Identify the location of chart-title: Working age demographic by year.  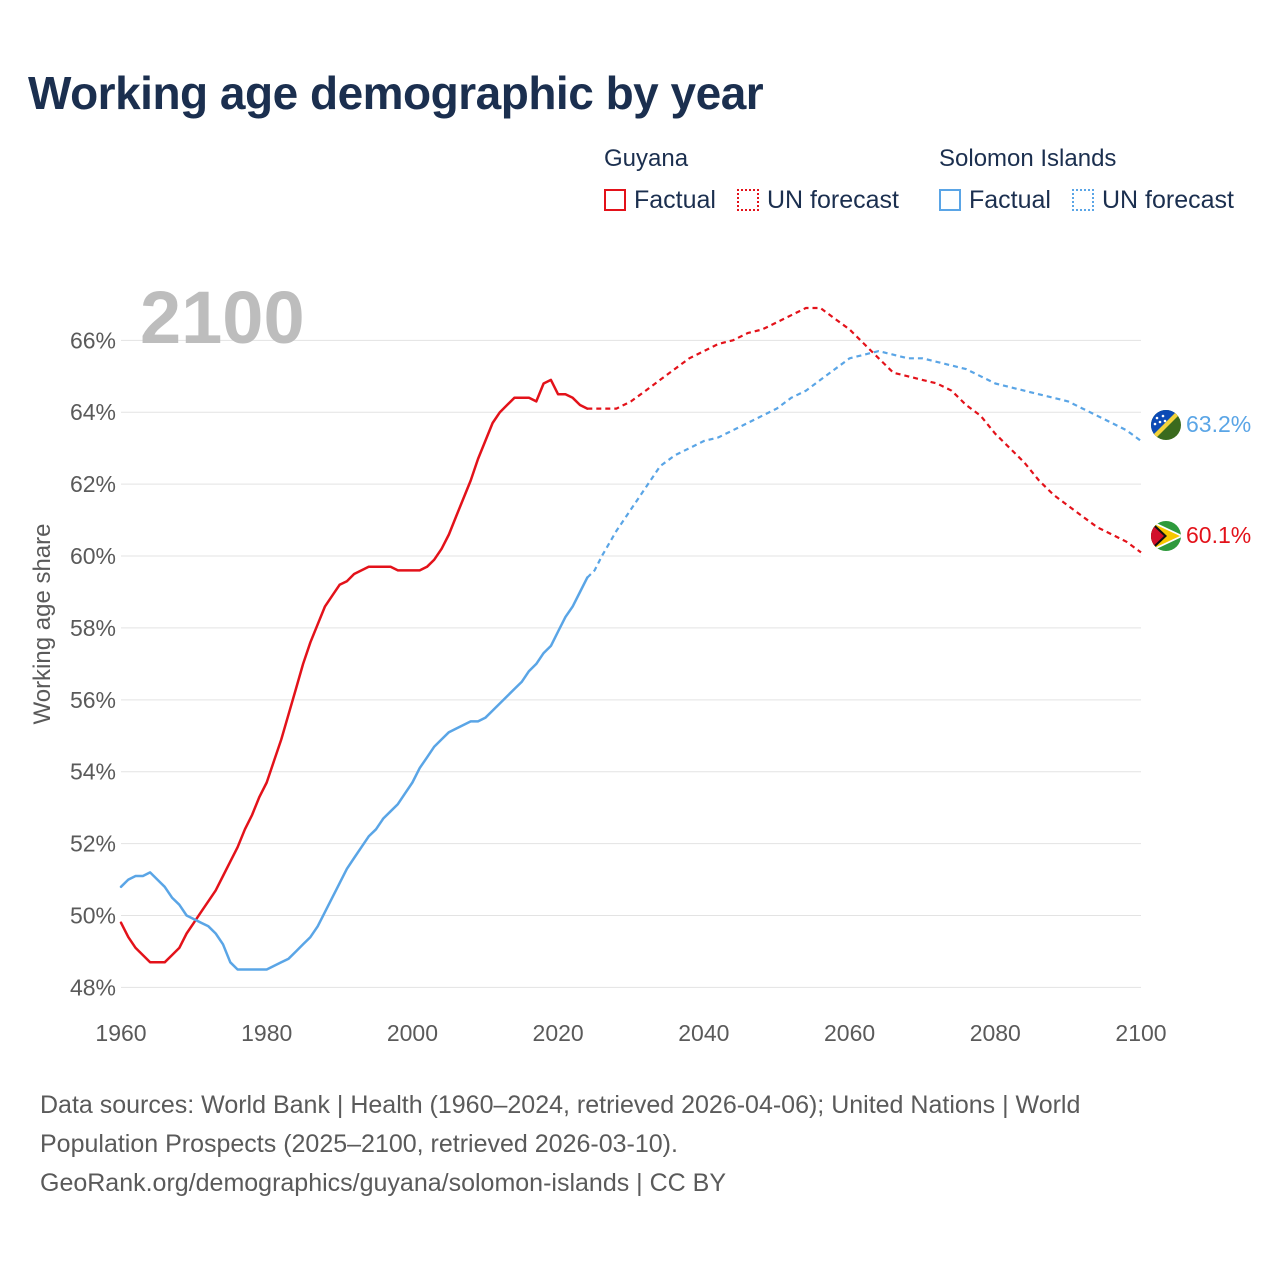
(396, 93).